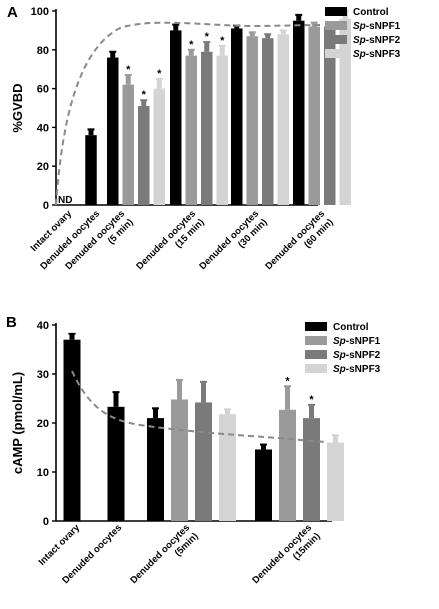  What do you see at coordinates (299, 244) in the screenshot?
I see `category-label: Denuded oocytes(60 min)` at bounding box center [299, 244].